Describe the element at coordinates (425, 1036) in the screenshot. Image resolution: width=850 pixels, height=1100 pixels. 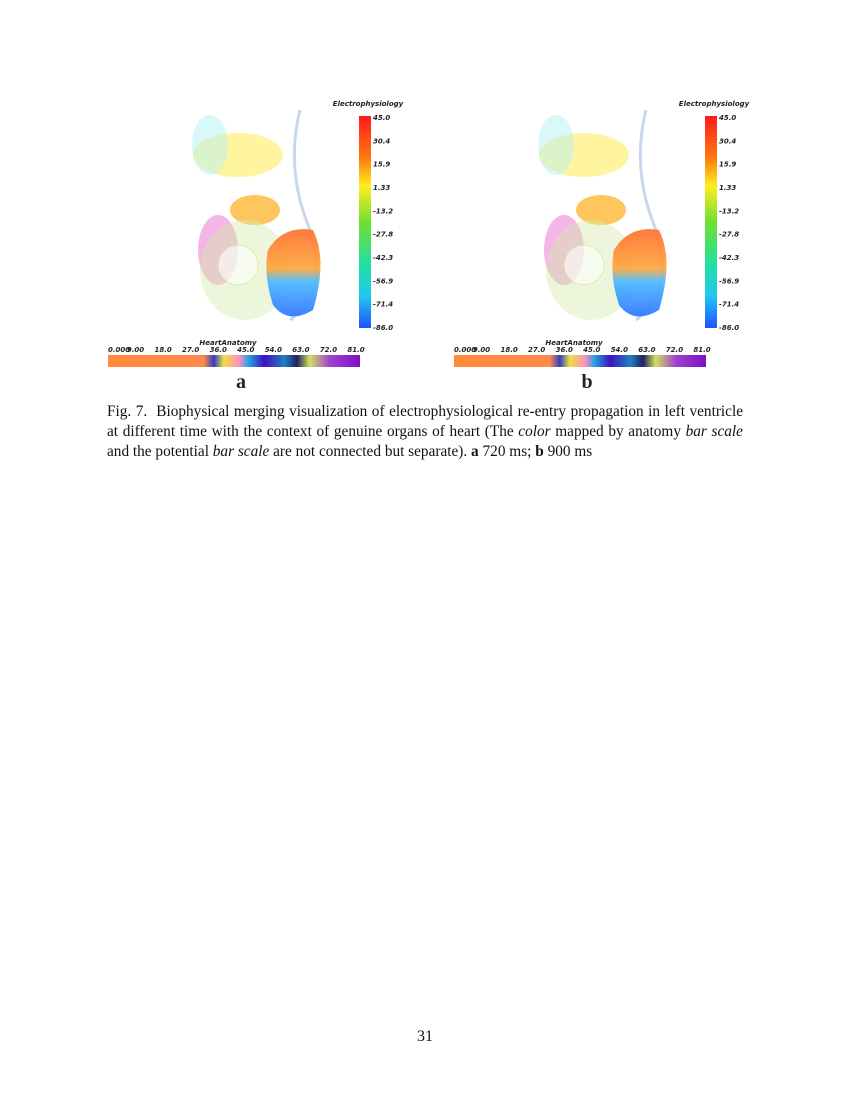
I see `page-number: 31` at that location.